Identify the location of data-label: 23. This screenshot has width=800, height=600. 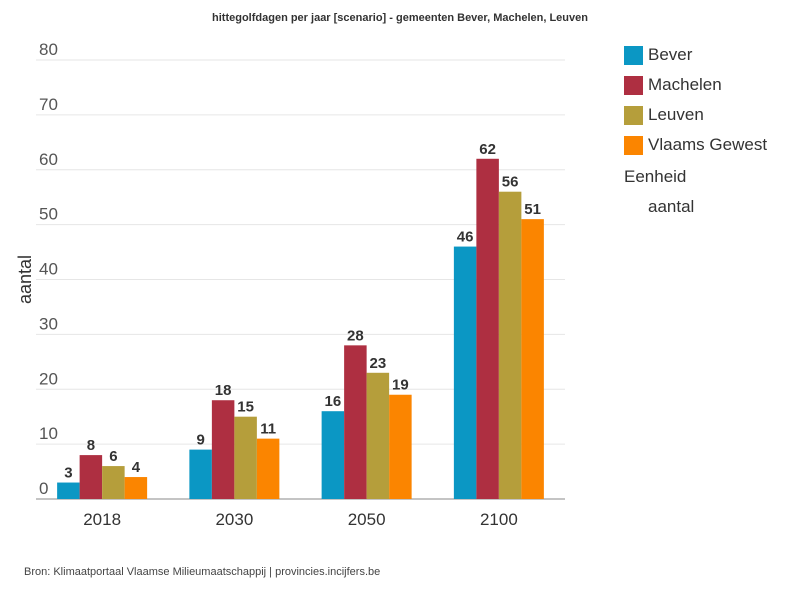
(378, 363).